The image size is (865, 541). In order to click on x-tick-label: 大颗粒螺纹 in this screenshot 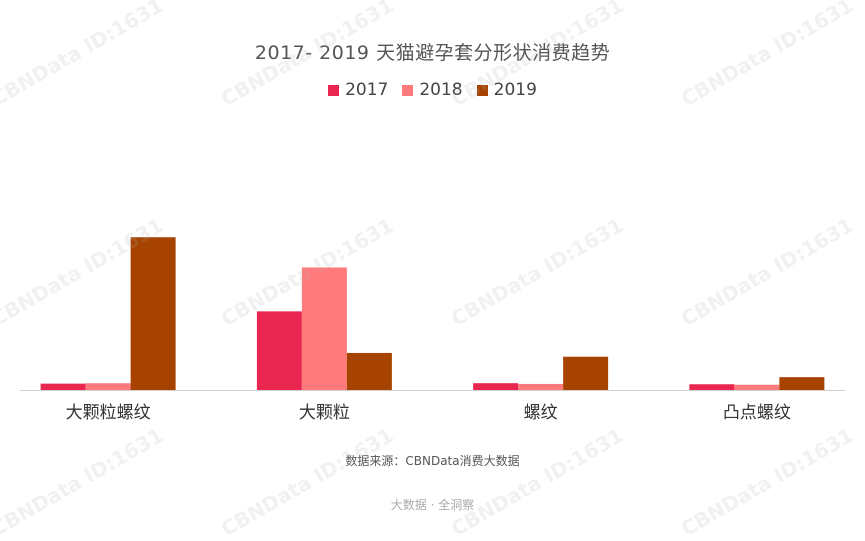, I will do `click(108, 413)`.